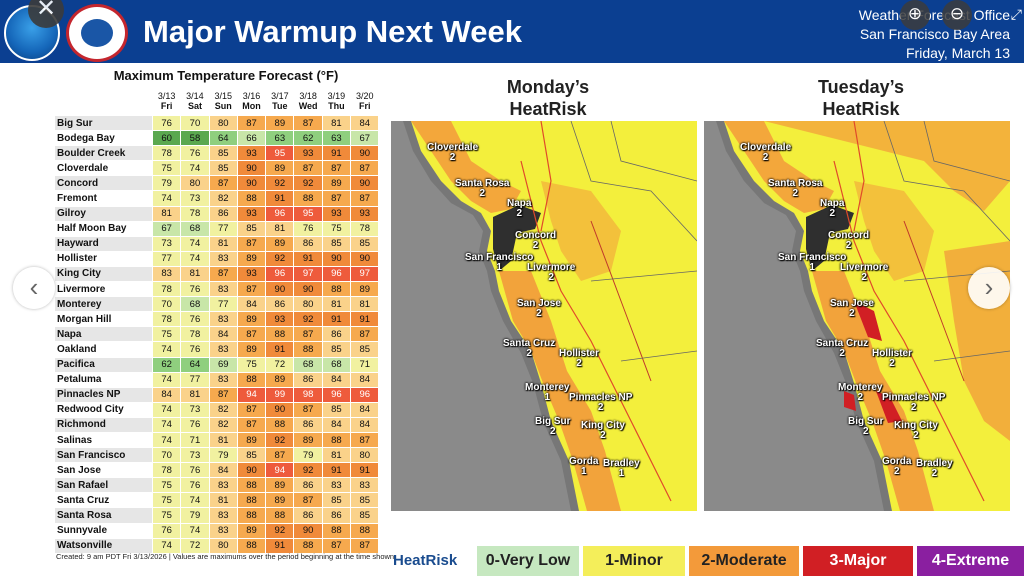  Describe the element at coordinates (280, 153) in the screenshot. I see `temperature-cell: 95` at that location.